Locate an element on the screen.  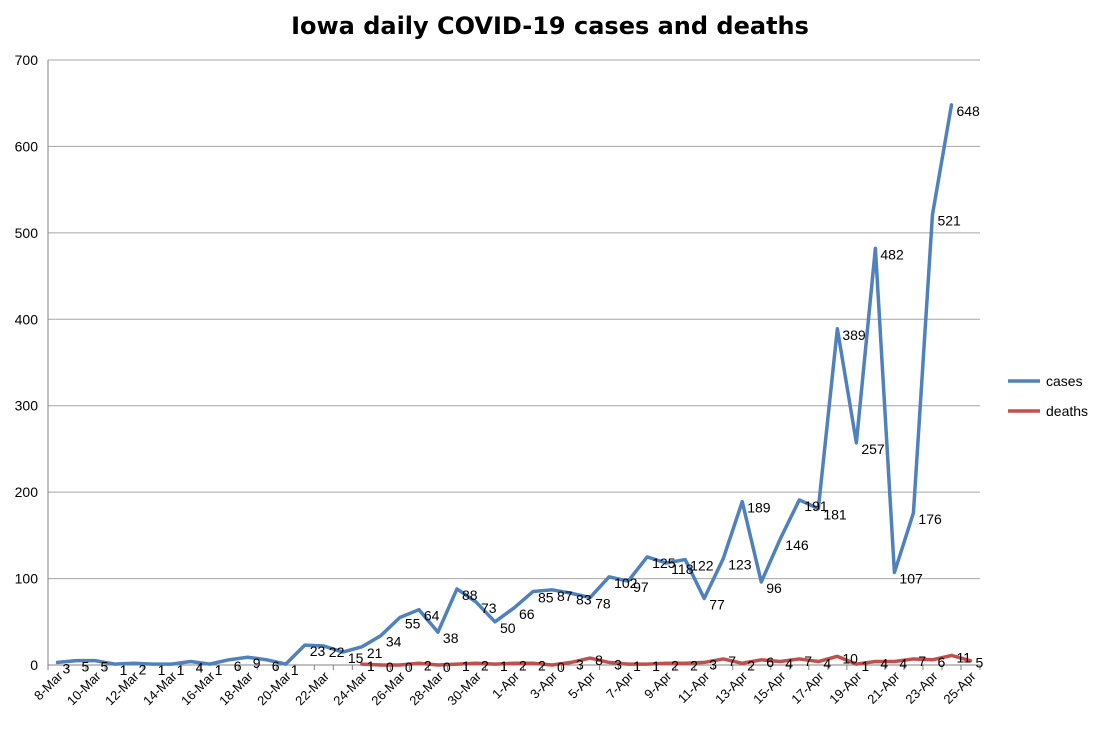
data-label-cases: 83 is located at coordinates (584, 599).